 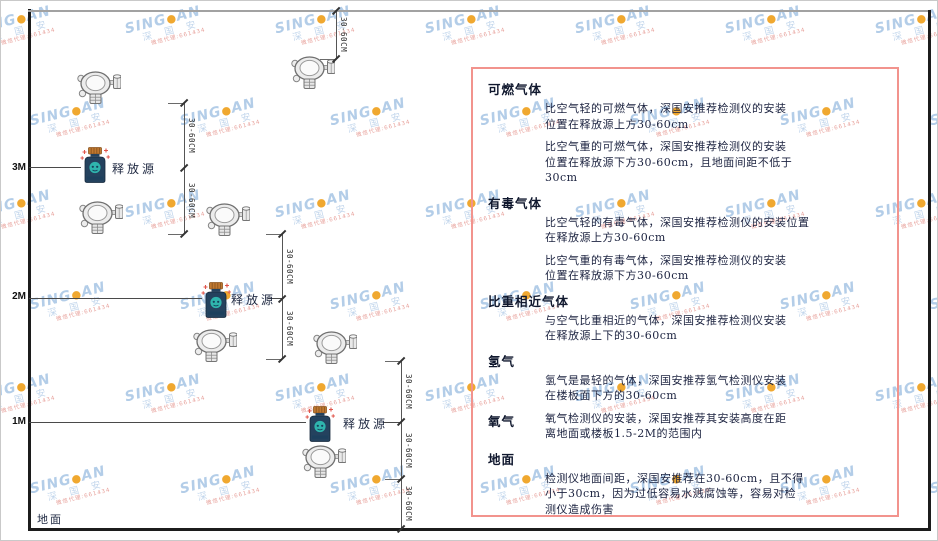 I want to click on section-heading-combustible-gas: 可燃气体, so click(x=515, y=89).